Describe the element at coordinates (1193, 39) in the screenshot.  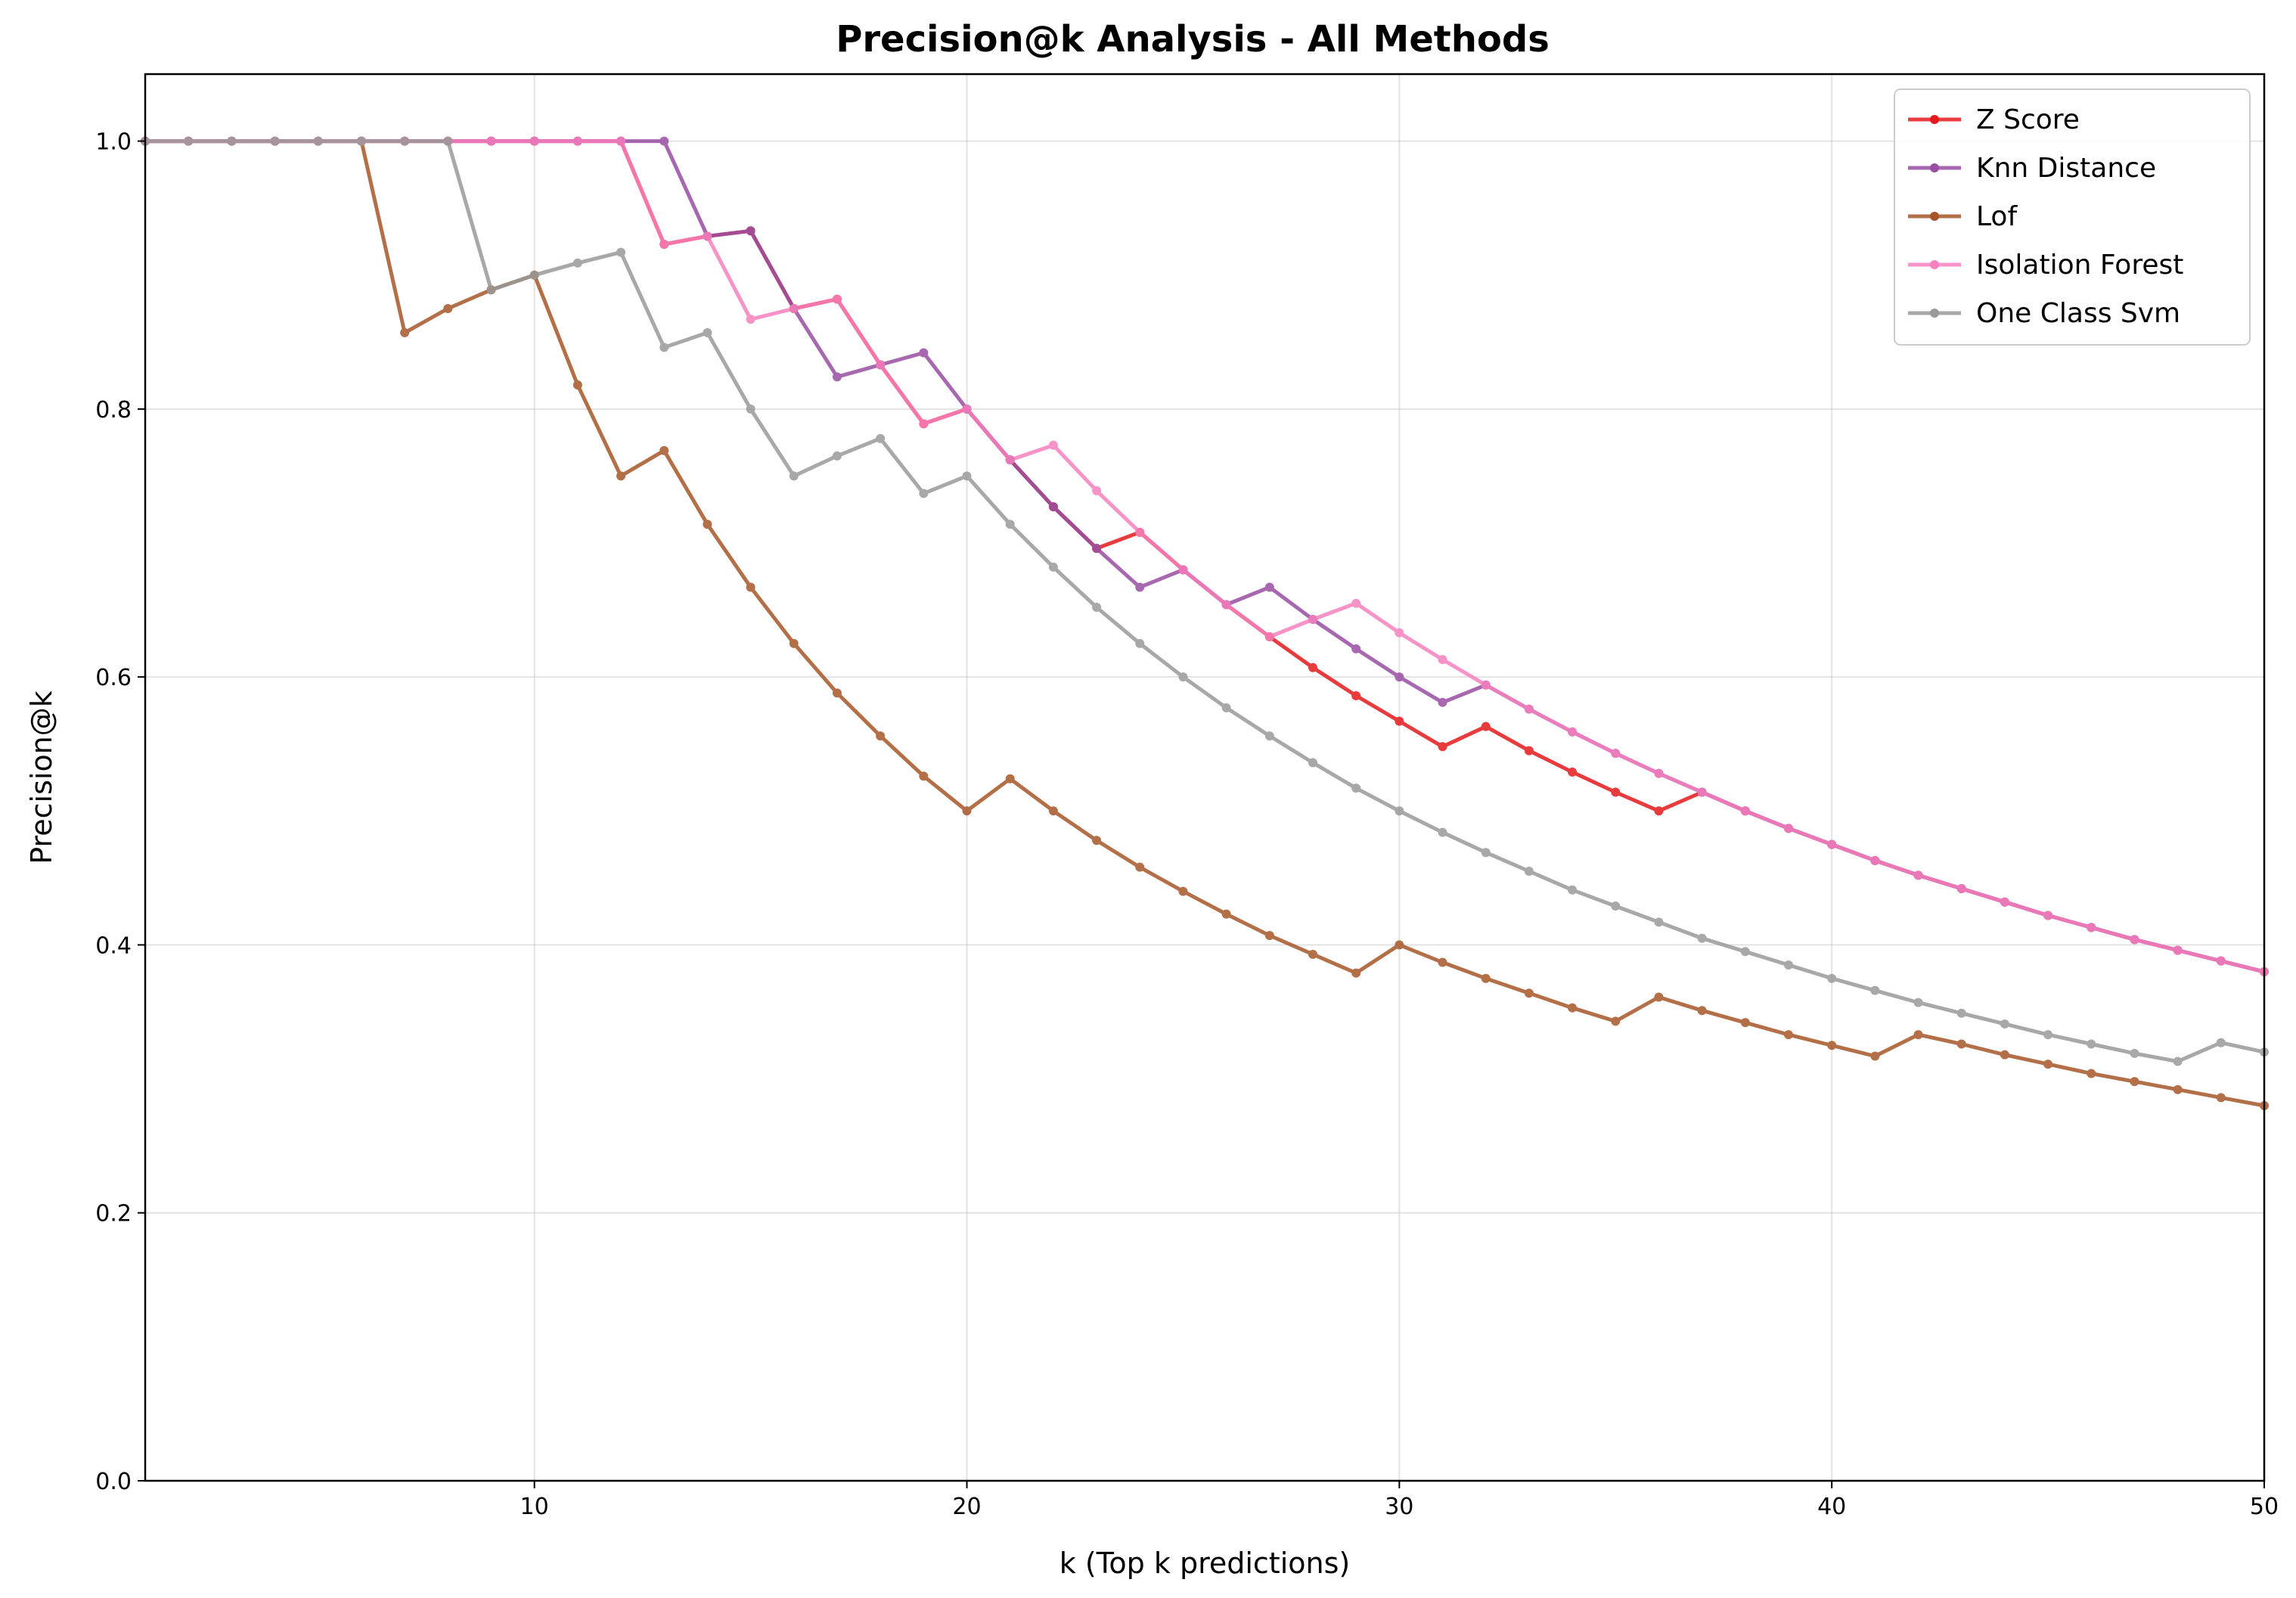
I see `chart-title: Precision@k Analysis - All Methods` at that location.